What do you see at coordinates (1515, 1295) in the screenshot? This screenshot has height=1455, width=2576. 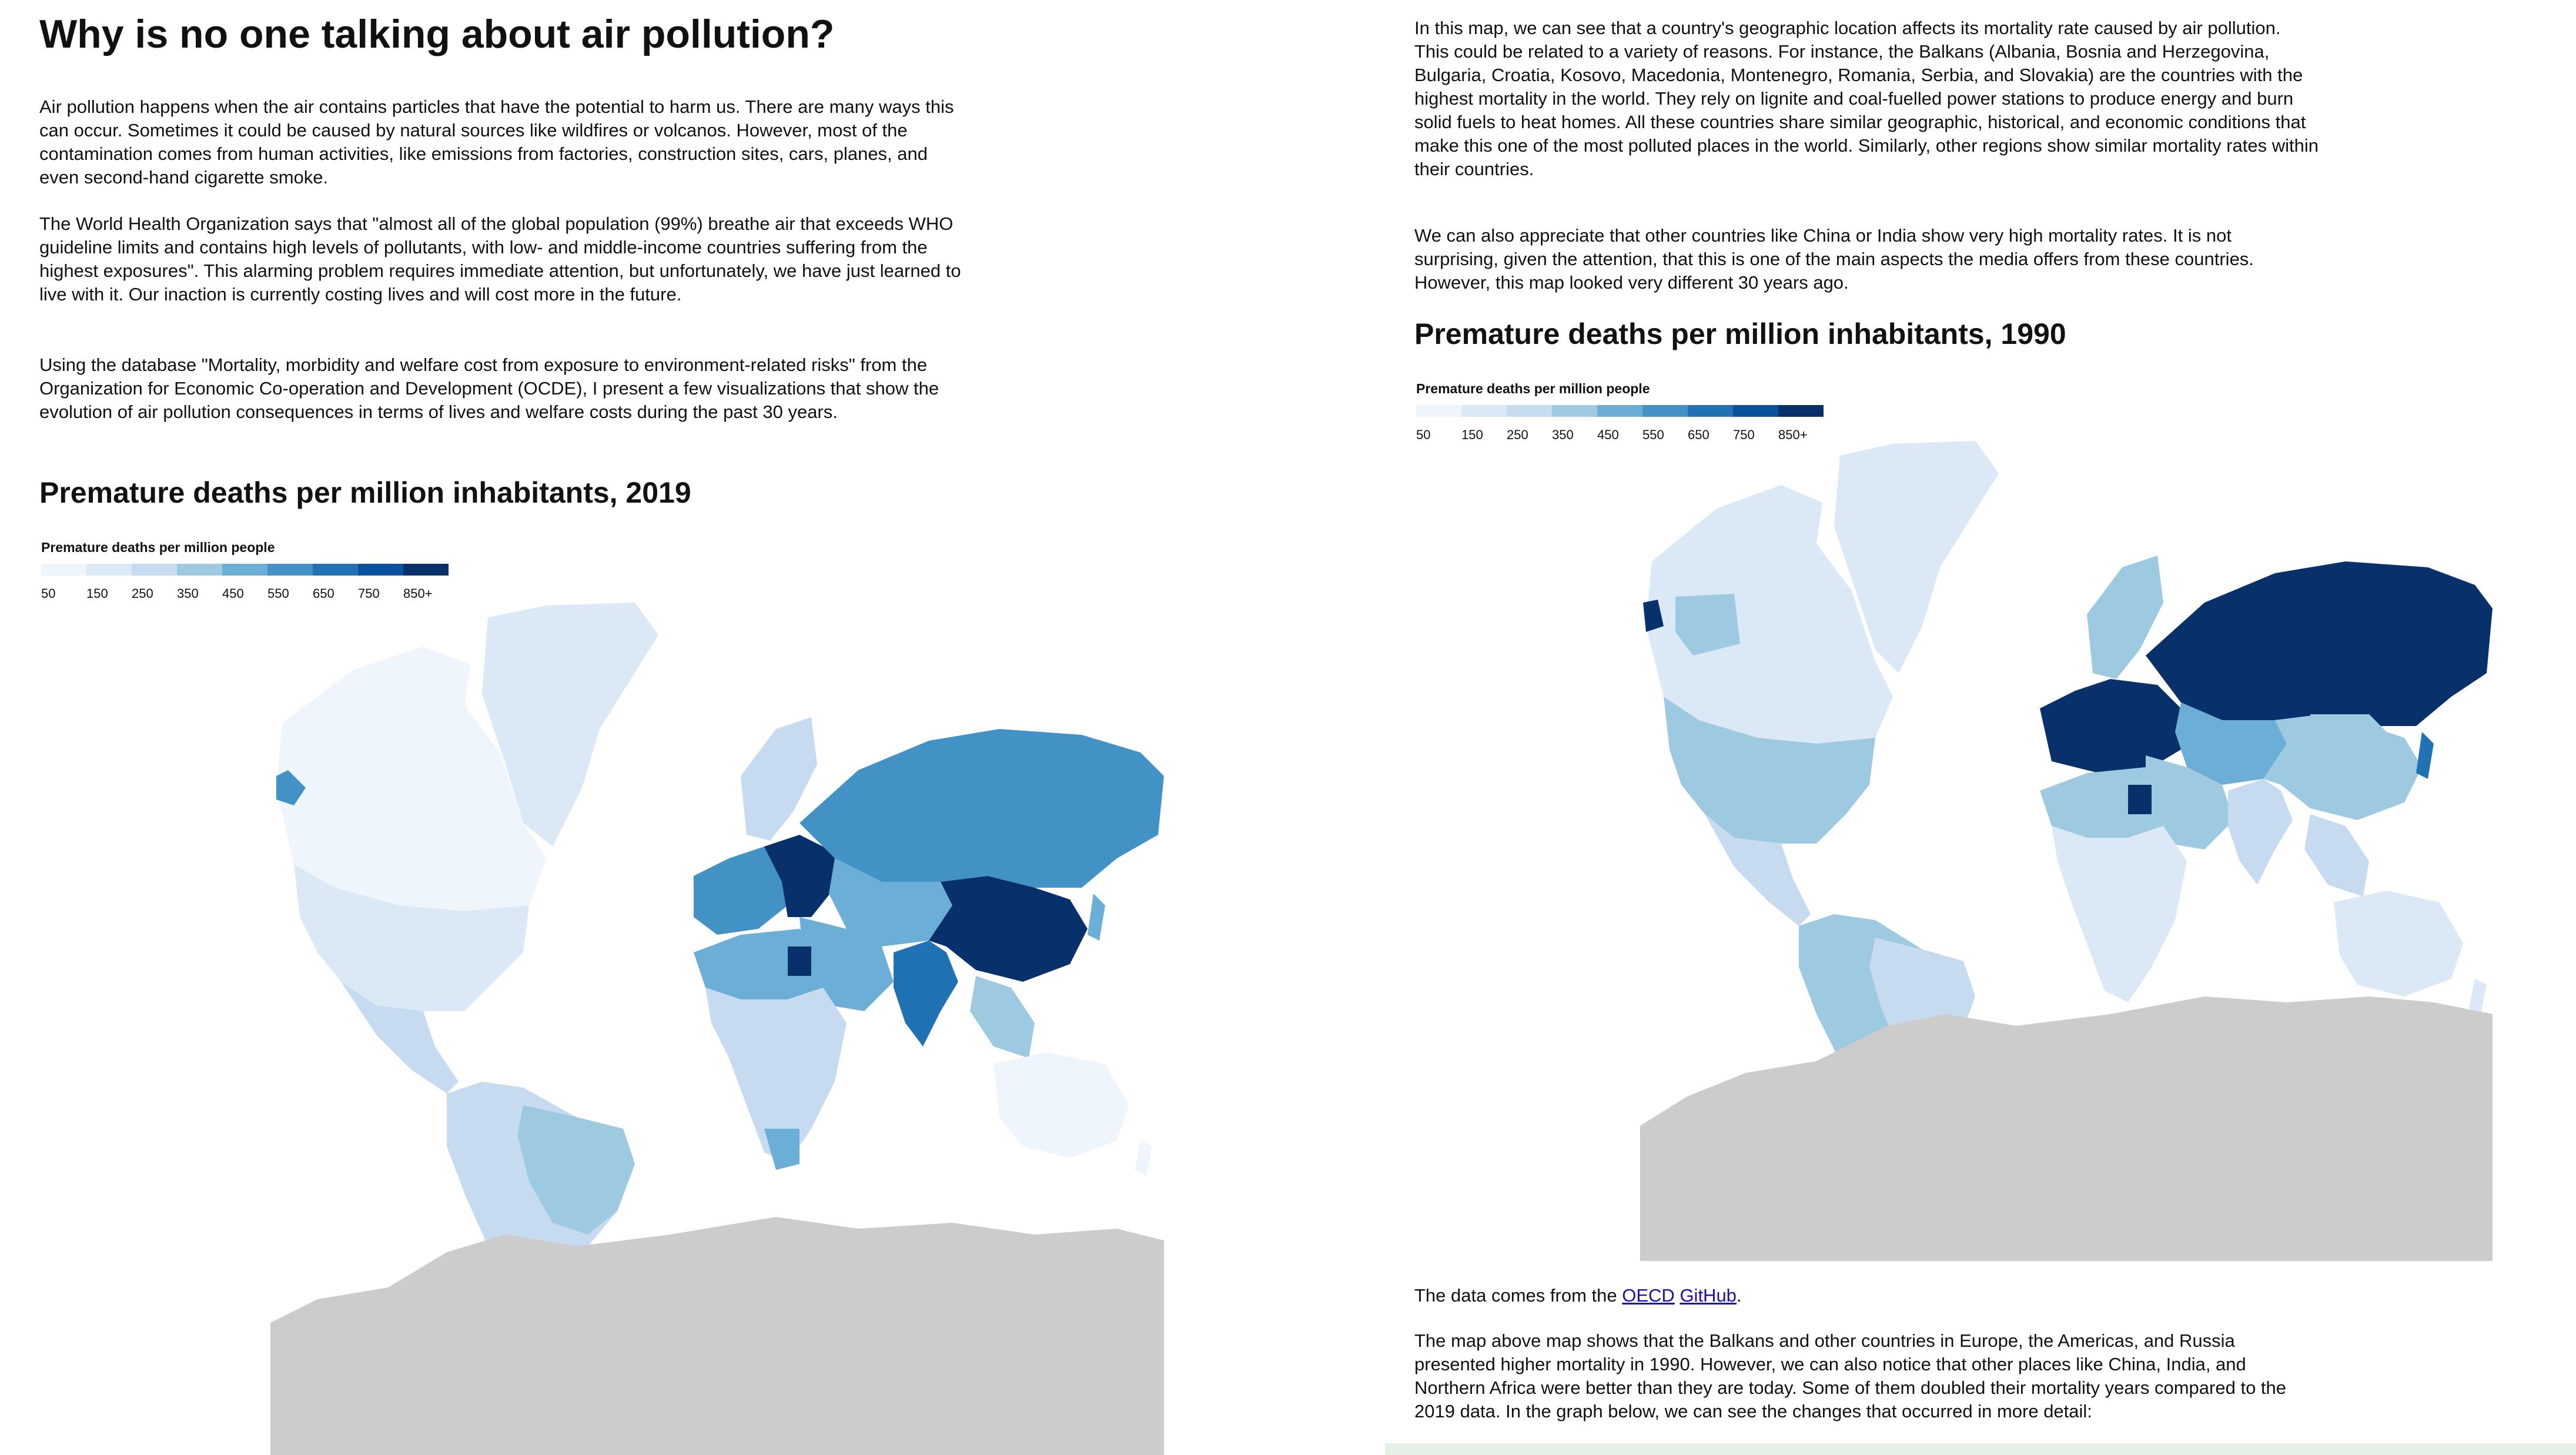 I see `source-prefix: The data comes from the` at bounding box center [1515, 1295].